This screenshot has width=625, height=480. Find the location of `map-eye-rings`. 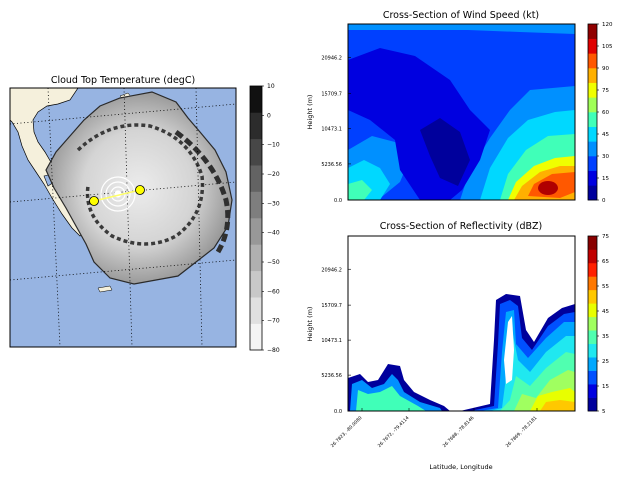

map-eye-rings is located at coordinates (118, 194).